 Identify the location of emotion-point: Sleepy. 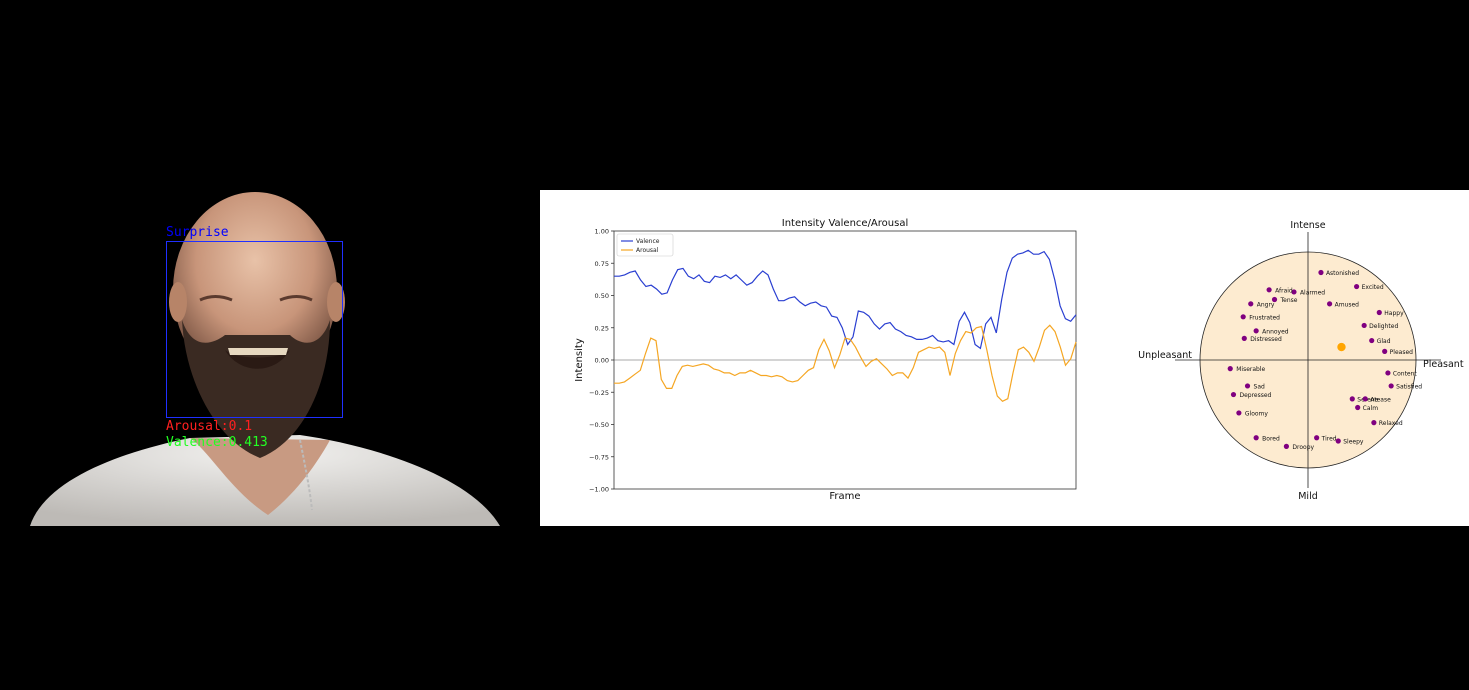
(1349, 442).